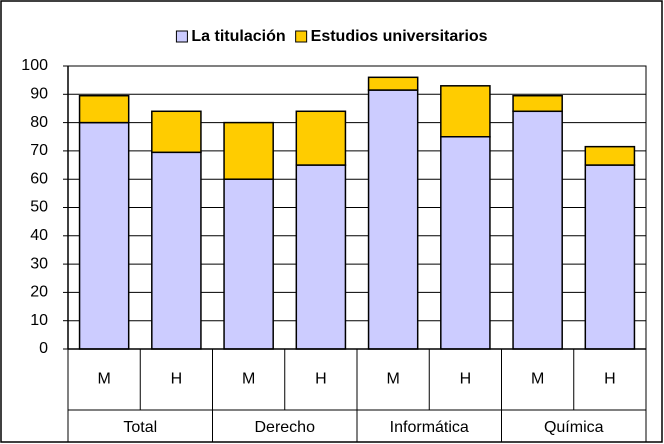 This screenshot has width=664, height=444. Describe the element at coordinates (399, 36) in the screenshot. I see `legend-label: Estudios universitarios` at that location.